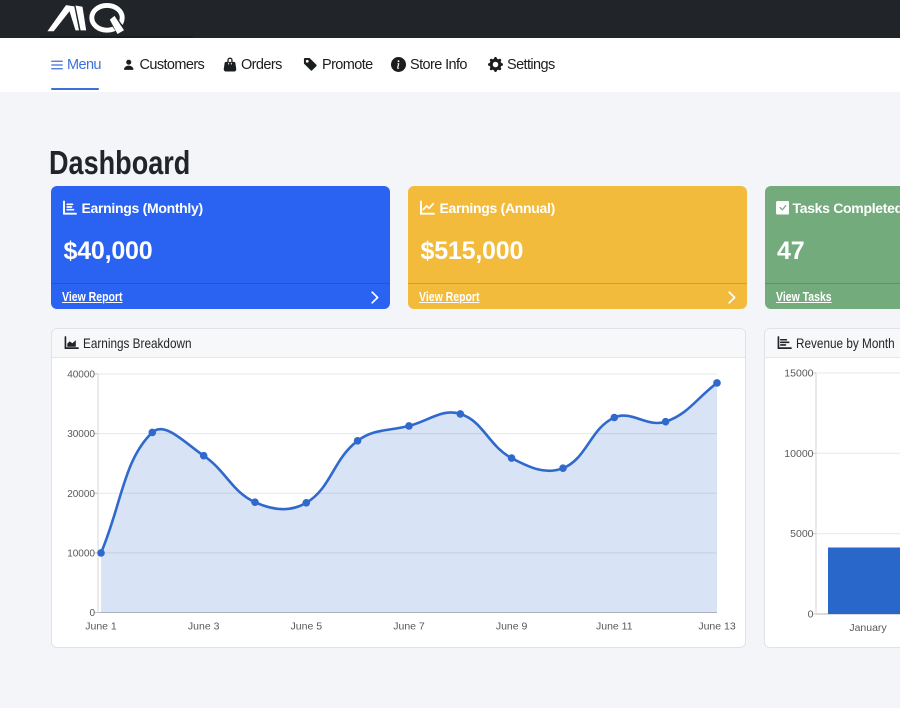 Image resolution: width=900 pixels, height=708 pixels. What do you see at coordinates (101, 627) in the screenshot?
I see `svg-text: June 1` at bounding box center [101, 627].